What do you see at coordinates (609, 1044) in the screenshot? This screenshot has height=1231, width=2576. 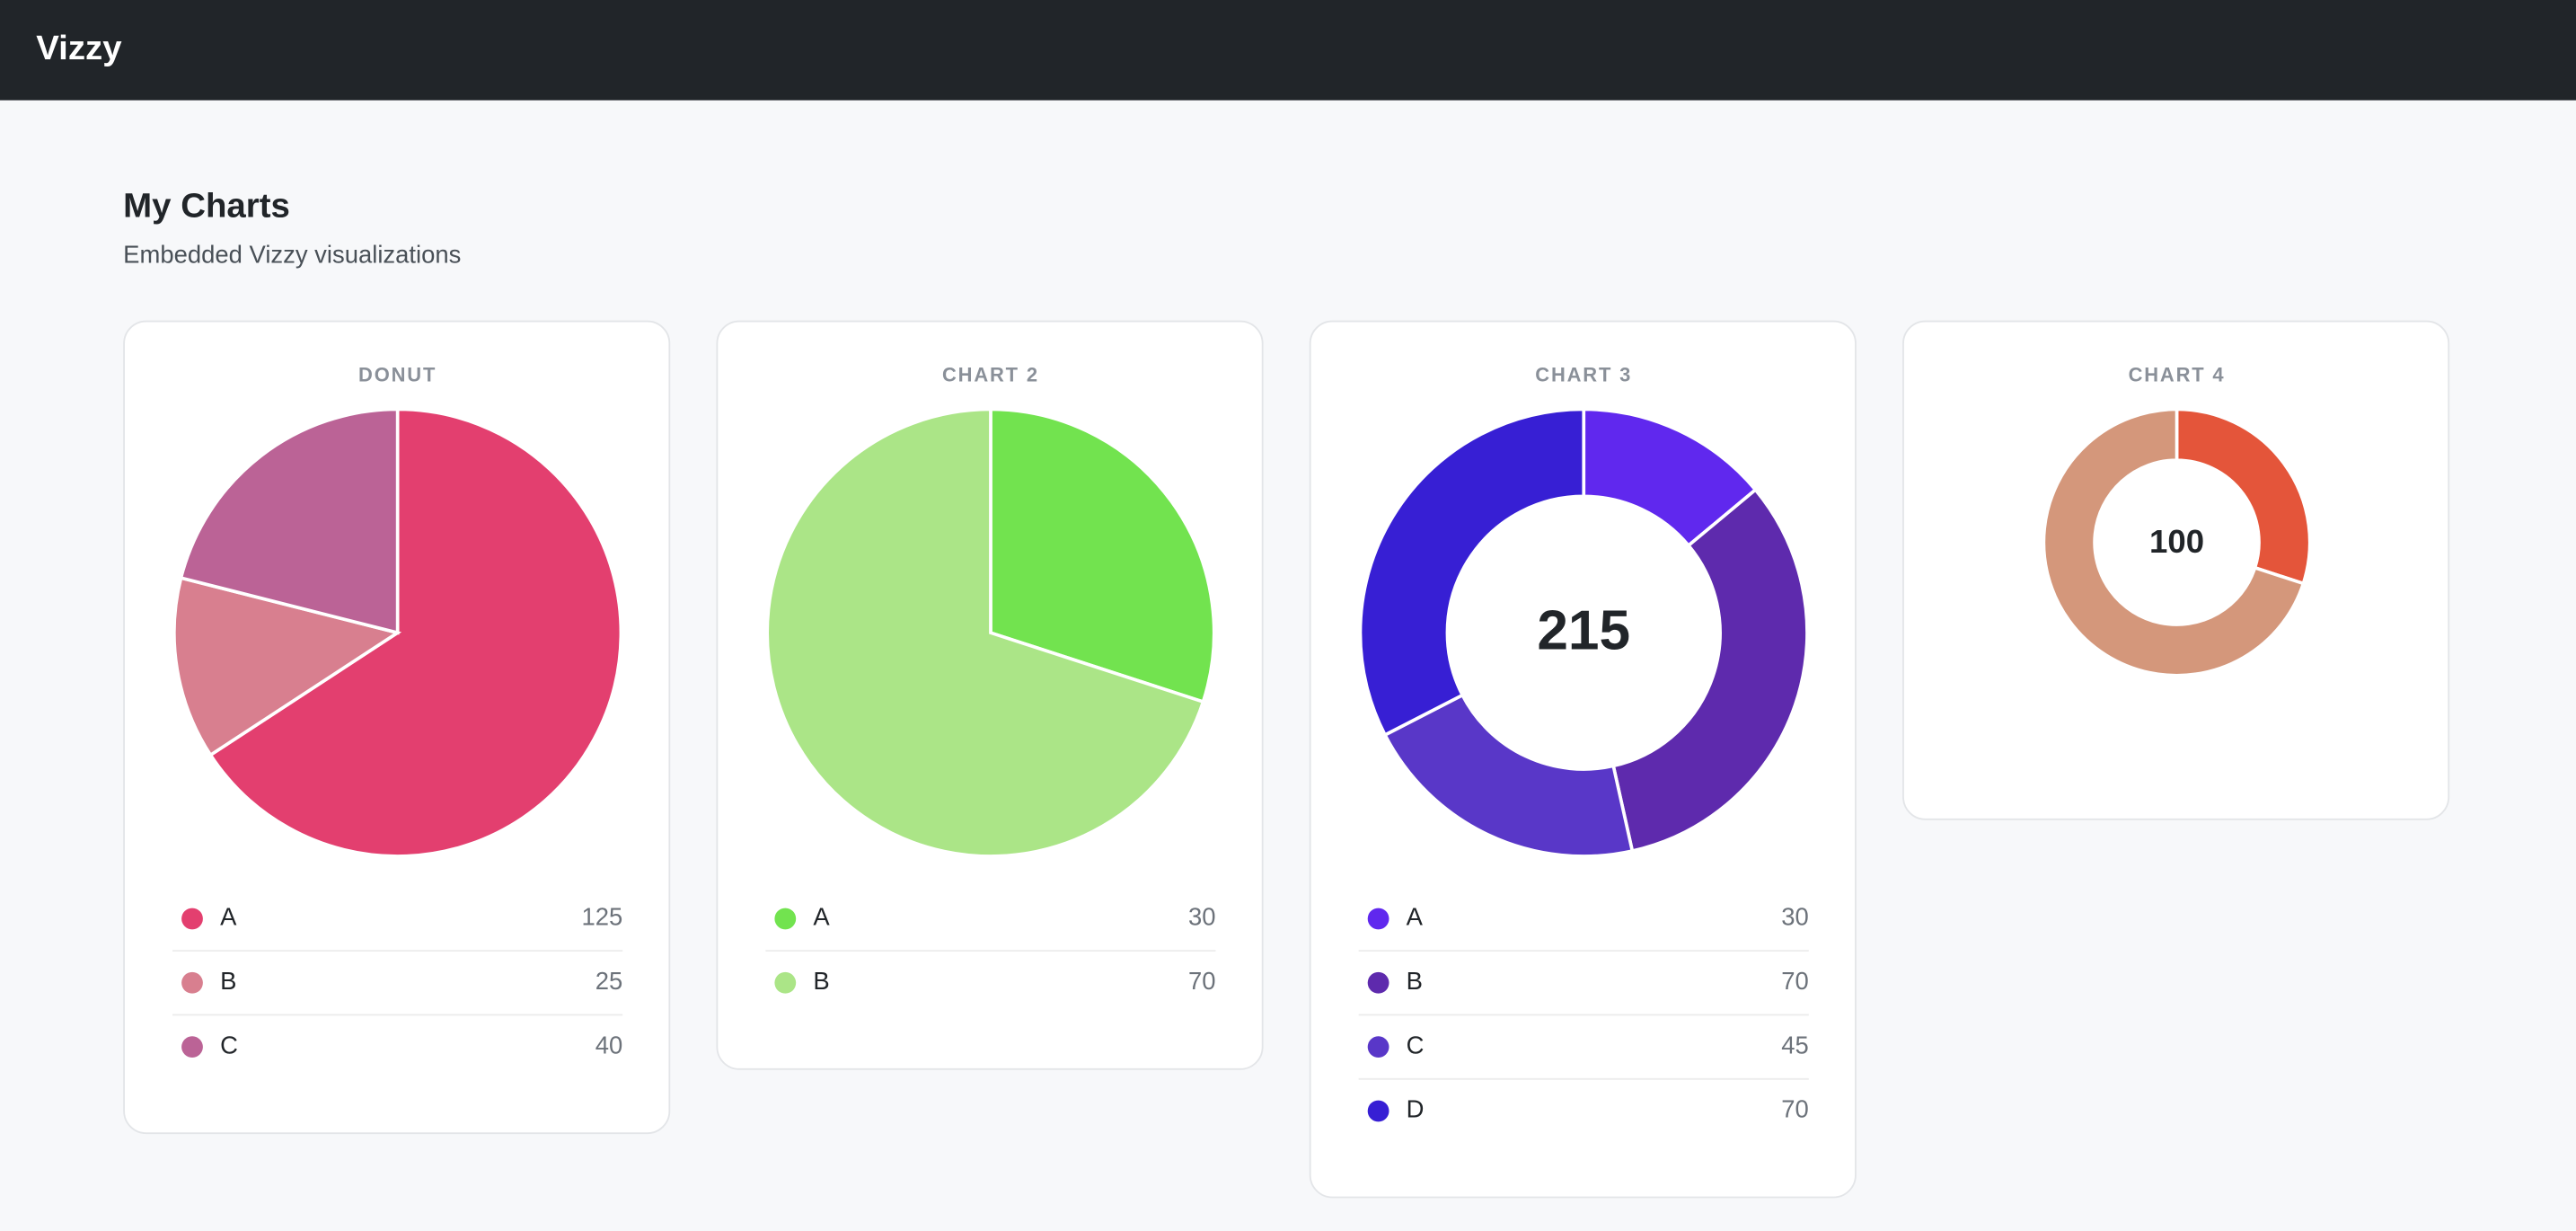 I see `legend-value: 40` at bounding box center [609, 1044].